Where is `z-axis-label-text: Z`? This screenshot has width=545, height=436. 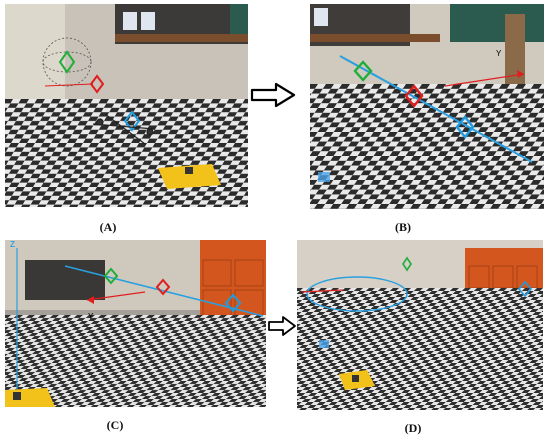 z-axis-label-text: Z is located at coordinates (12, 244).